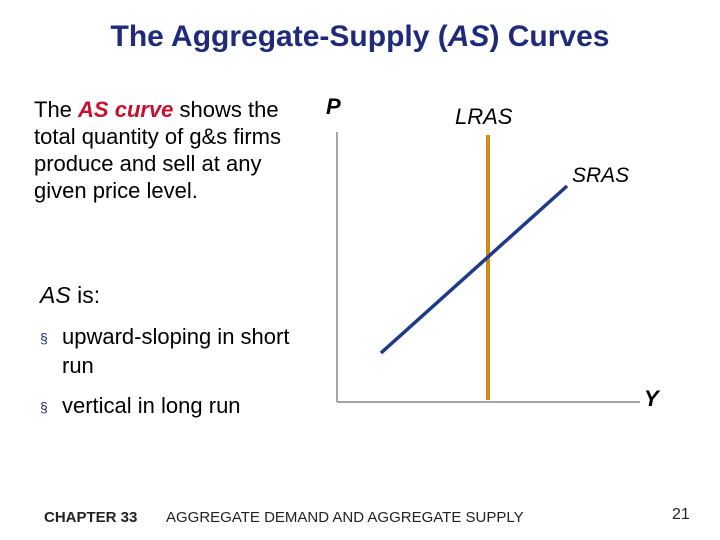  What do you see at coordinates (165, 351) in the screenshot?
I see `bullet-item-short-run: § upward-sloping in short run` at bounding box center [165, 351].